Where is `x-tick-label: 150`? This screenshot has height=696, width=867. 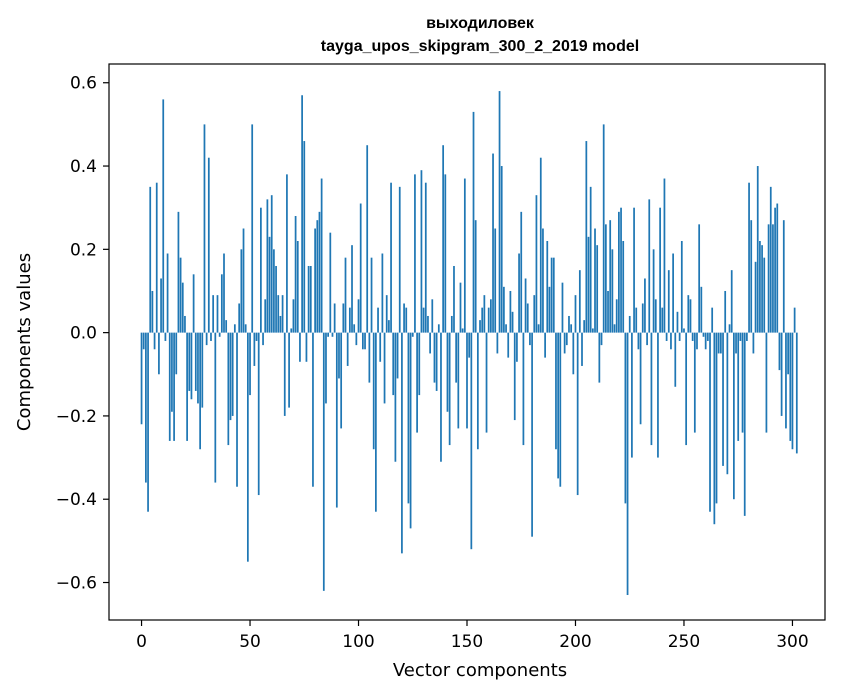
x-tick-label: 150 is located at coordinates (467, 642).